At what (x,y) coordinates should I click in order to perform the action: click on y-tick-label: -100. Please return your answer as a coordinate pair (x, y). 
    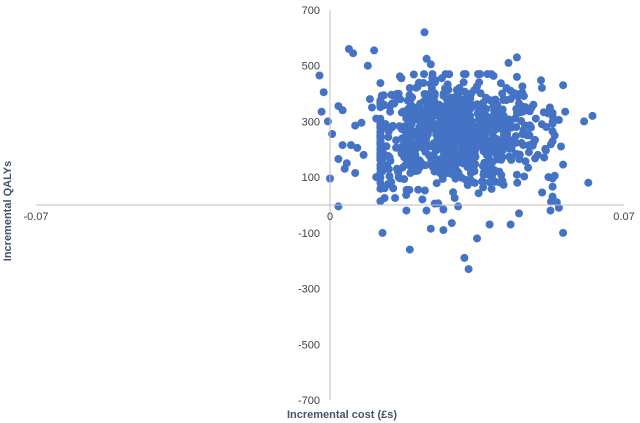
    Looking at the image, I should click on (309, 234).